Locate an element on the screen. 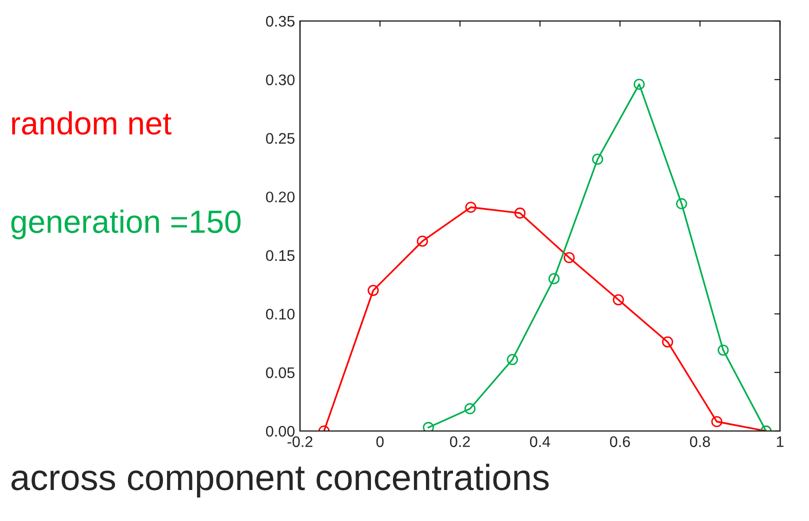  x-tick-label: 0.4 is located at coordinates (540, 442).